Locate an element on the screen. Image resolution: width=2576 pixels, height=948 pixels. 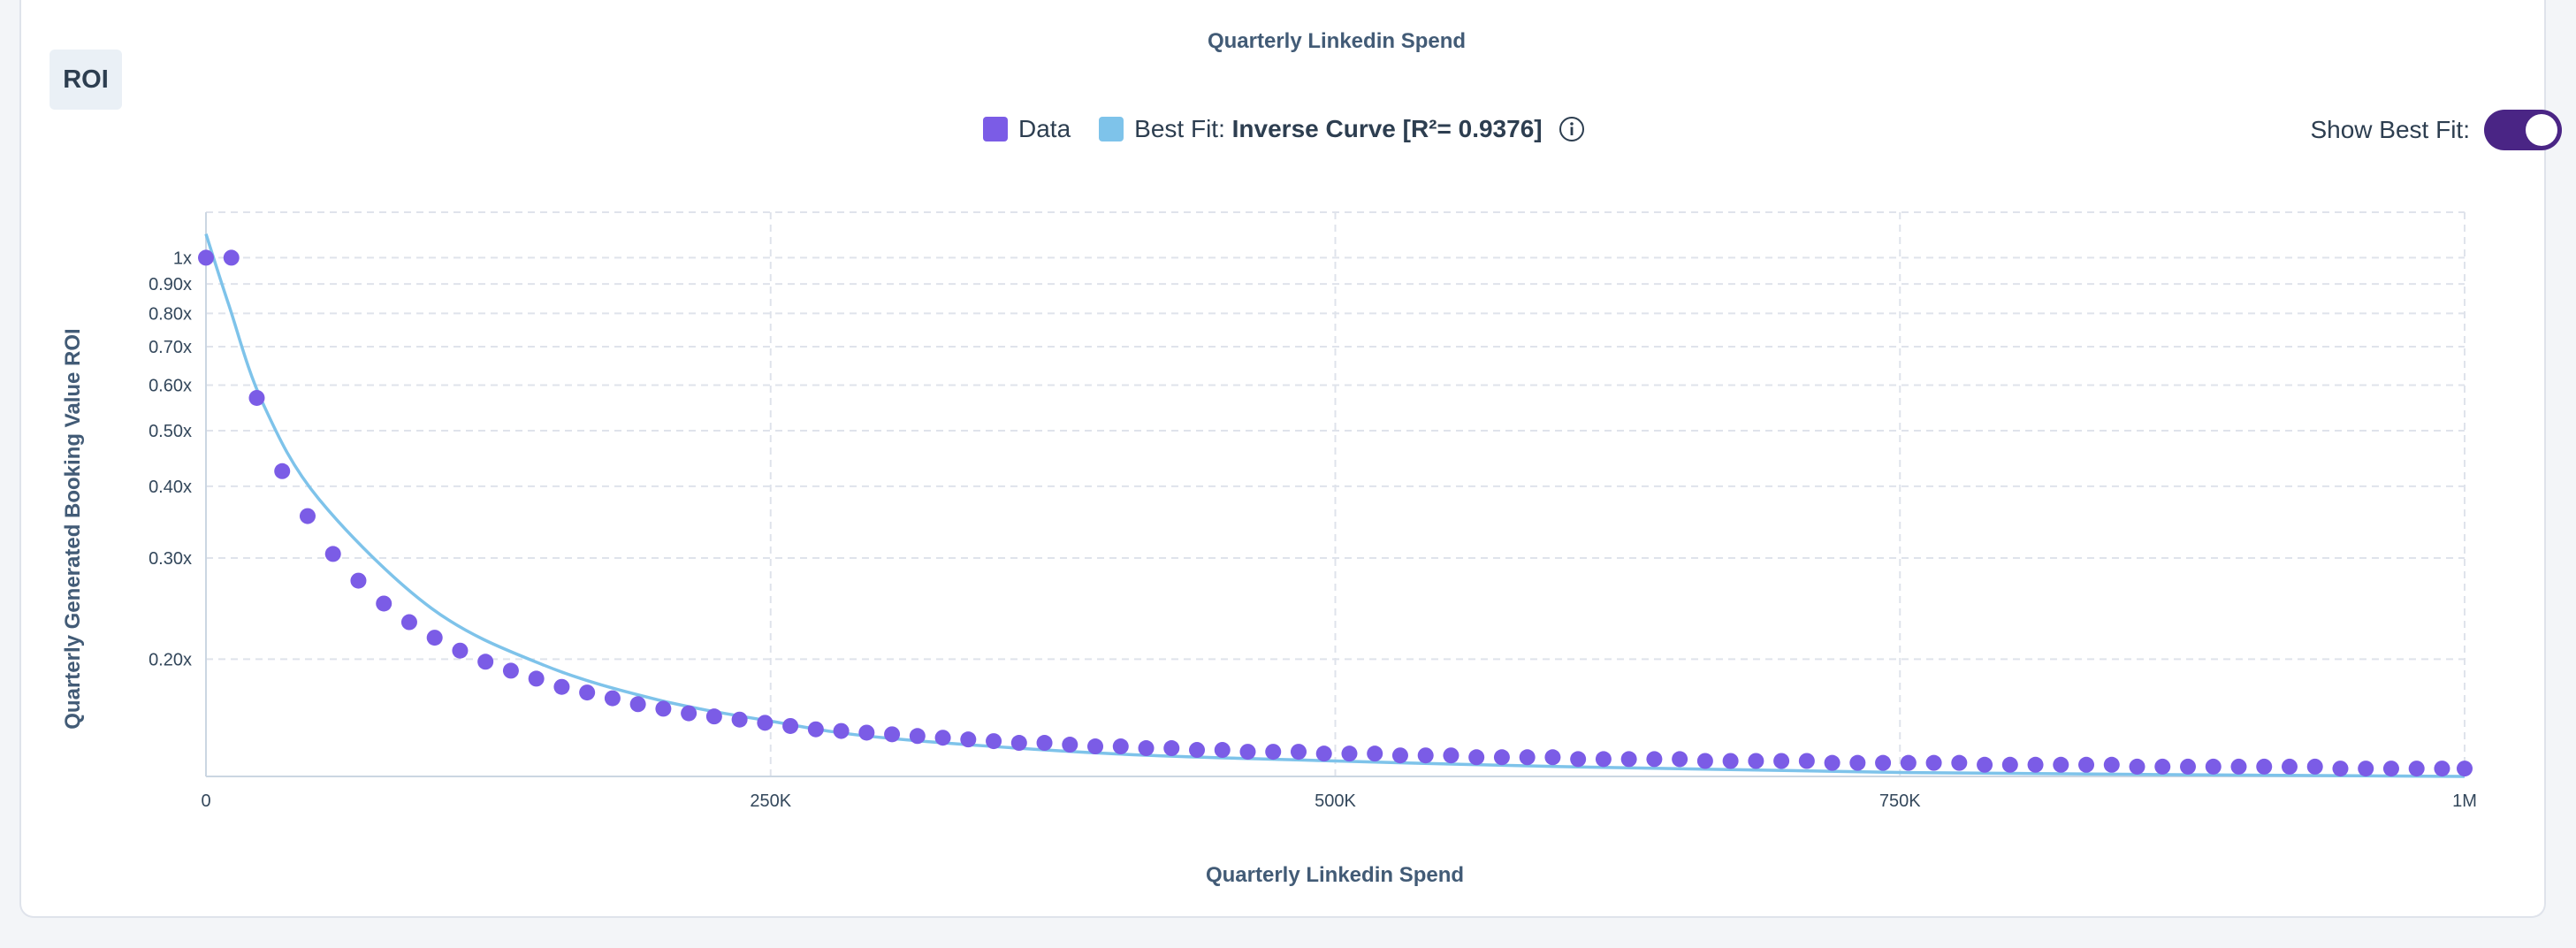
best-fit-toggle is located at coordinates (2523, 130).